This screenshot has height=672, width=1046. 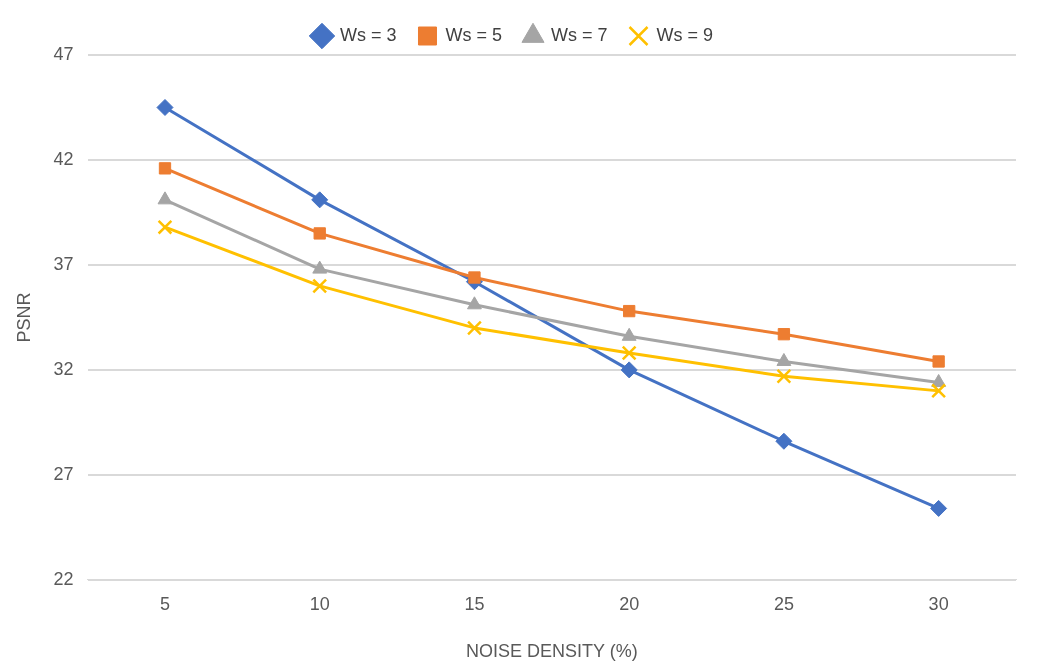 What do you see at coordinates (63, 368) in the screenshot?
I see `y-tick-label: 32` at bounding box center [63, 368].